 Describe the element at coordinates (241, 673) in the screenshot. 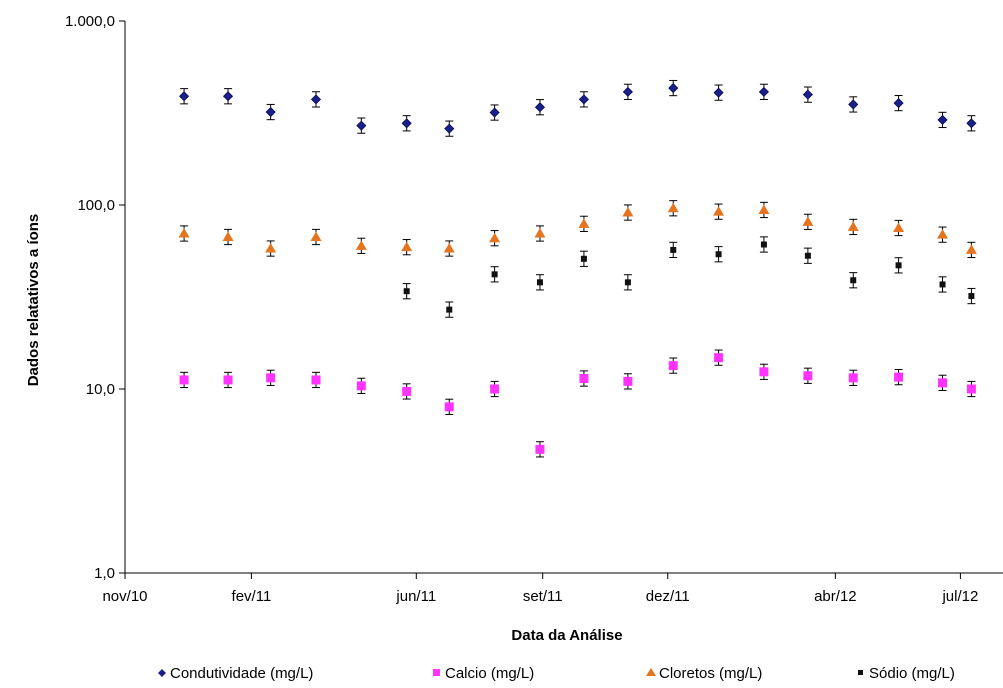

I see `legend-label: Condutividade (mg/L)` at that location.